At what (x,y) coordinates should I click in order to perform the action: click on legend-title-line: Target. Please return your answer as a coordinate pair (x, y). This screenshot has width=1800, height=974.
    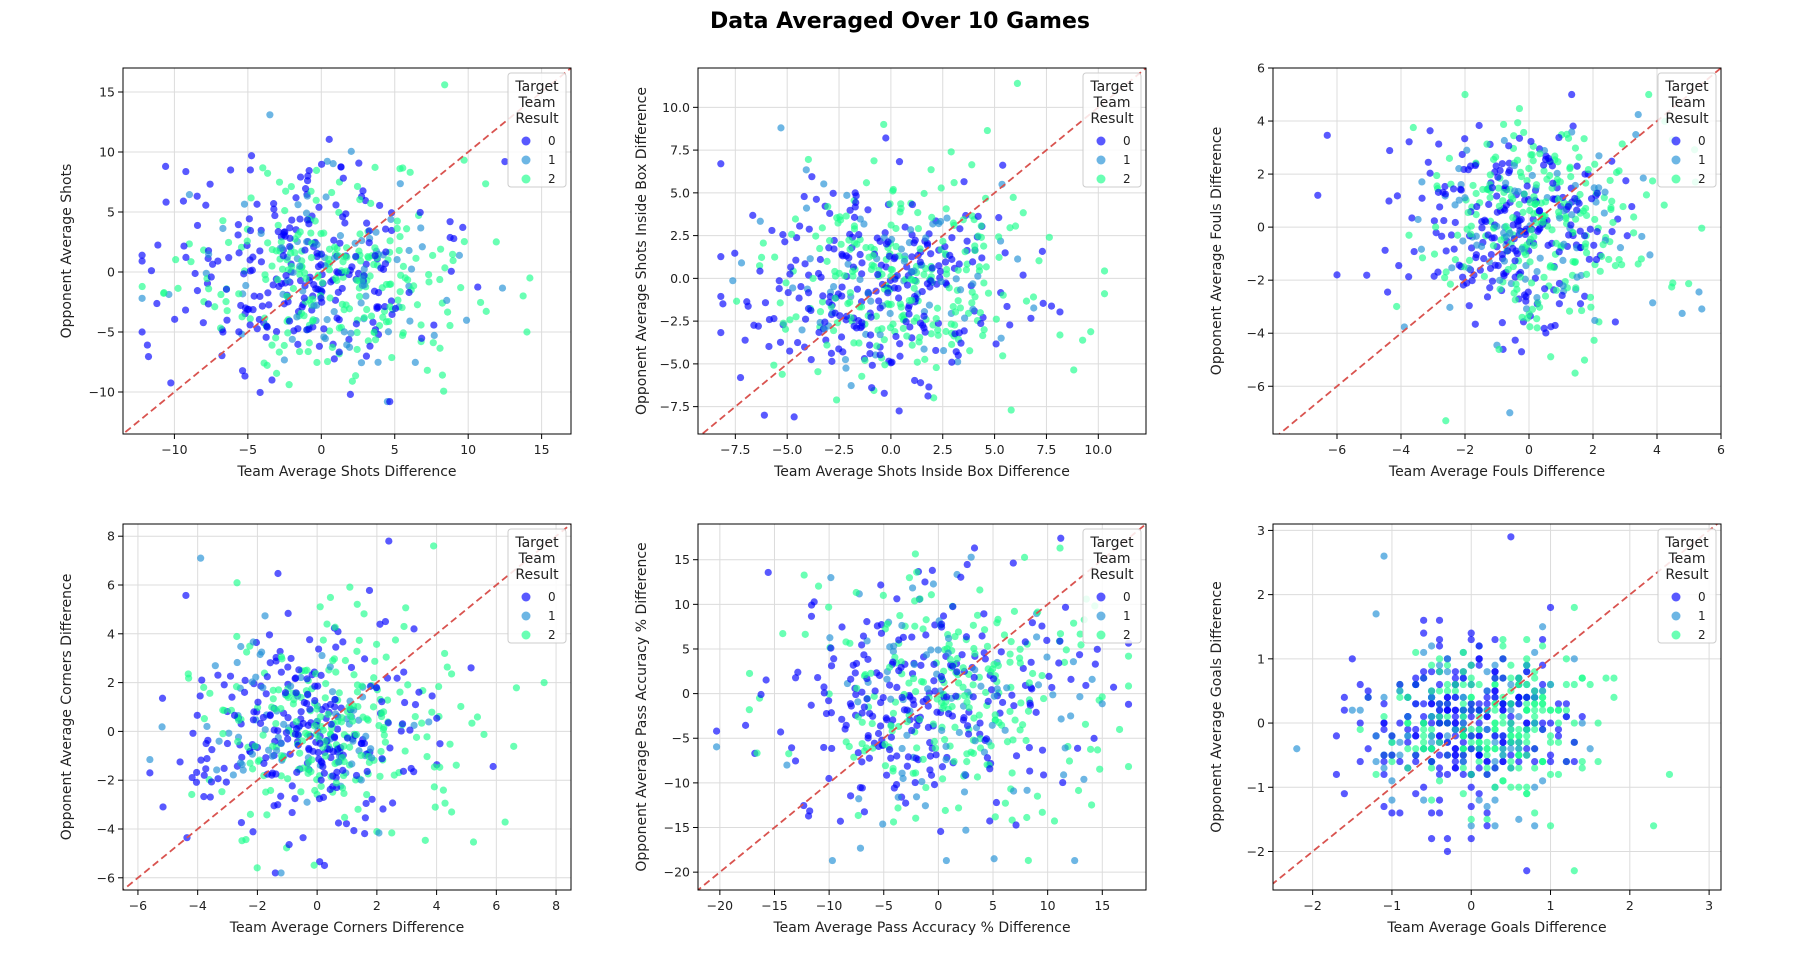
    Looking at the image, I should click on (1111, 543).